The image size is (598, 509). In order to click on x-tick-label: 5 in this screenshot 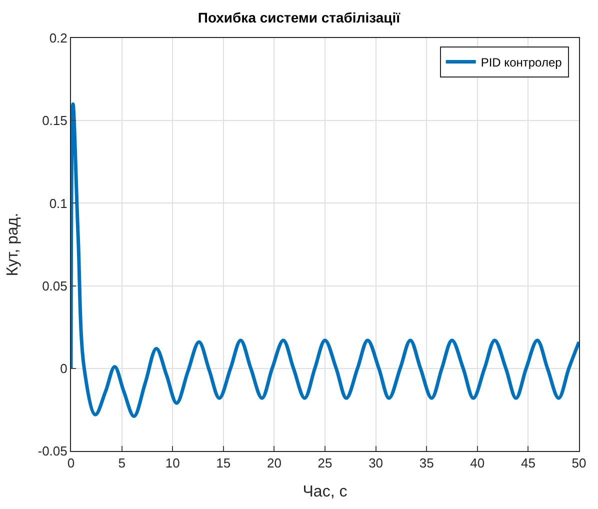, I will do `click(122, 463)`.